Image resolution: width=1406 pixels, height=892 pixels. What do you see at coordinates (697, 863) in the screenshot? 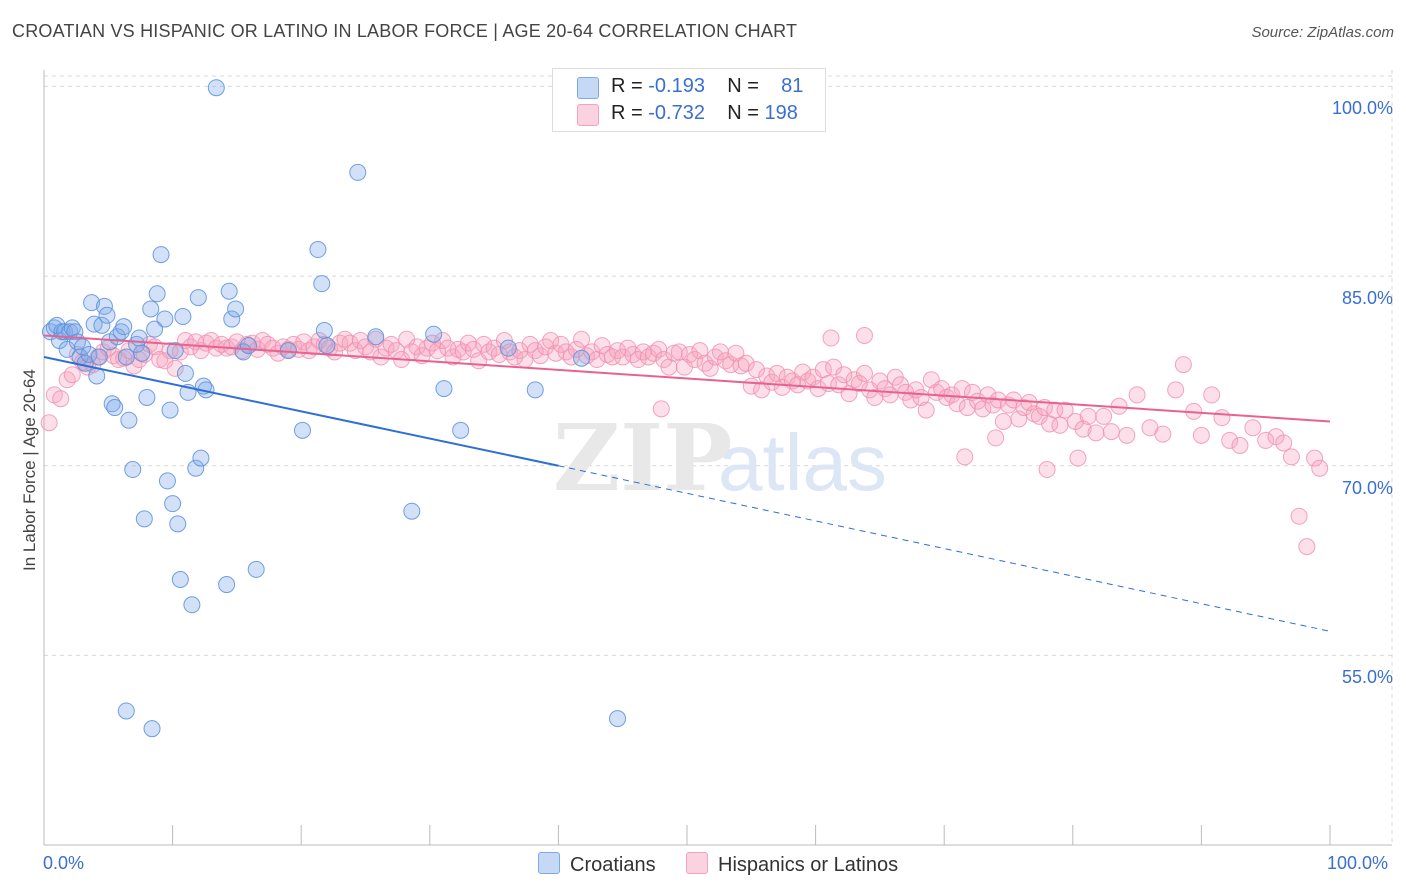
I see `hispanics-legend-swatch` at bounding box center [697, 863].